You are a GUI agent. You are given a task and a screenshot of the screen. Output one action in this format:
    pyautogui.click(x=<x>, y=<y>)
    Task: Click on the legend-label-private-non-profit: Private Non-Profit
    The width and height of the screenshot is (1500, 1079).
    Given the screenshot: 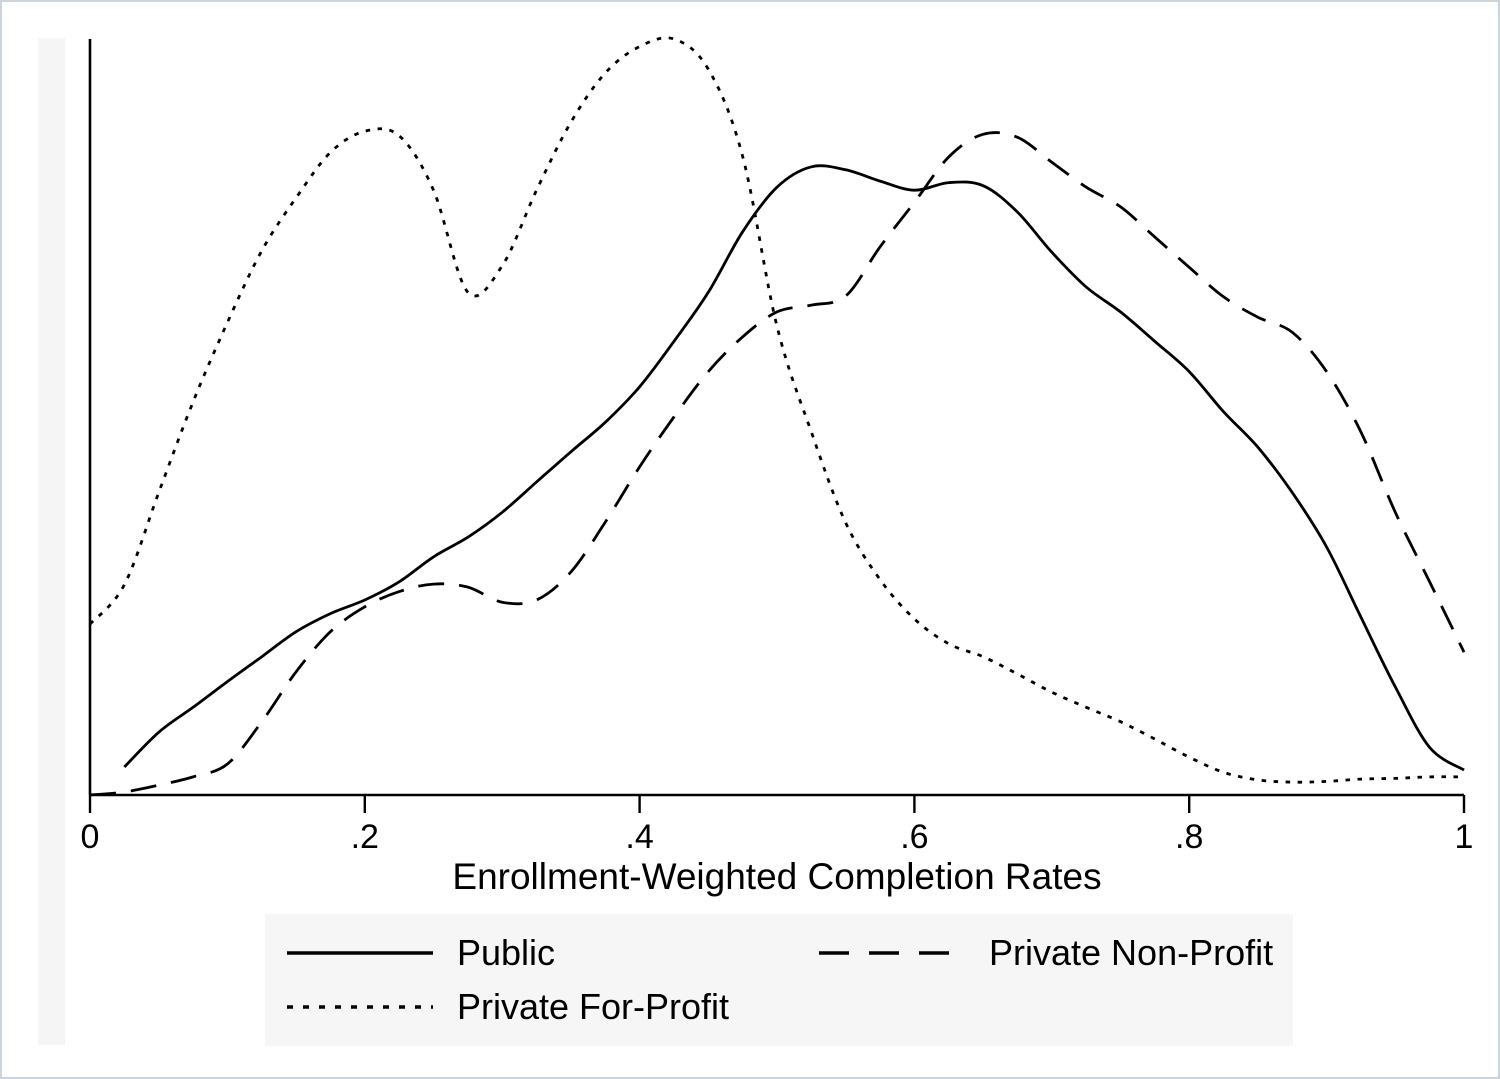 What is the action you would take?
    pyautogui.click(x=1131, y=952)
    